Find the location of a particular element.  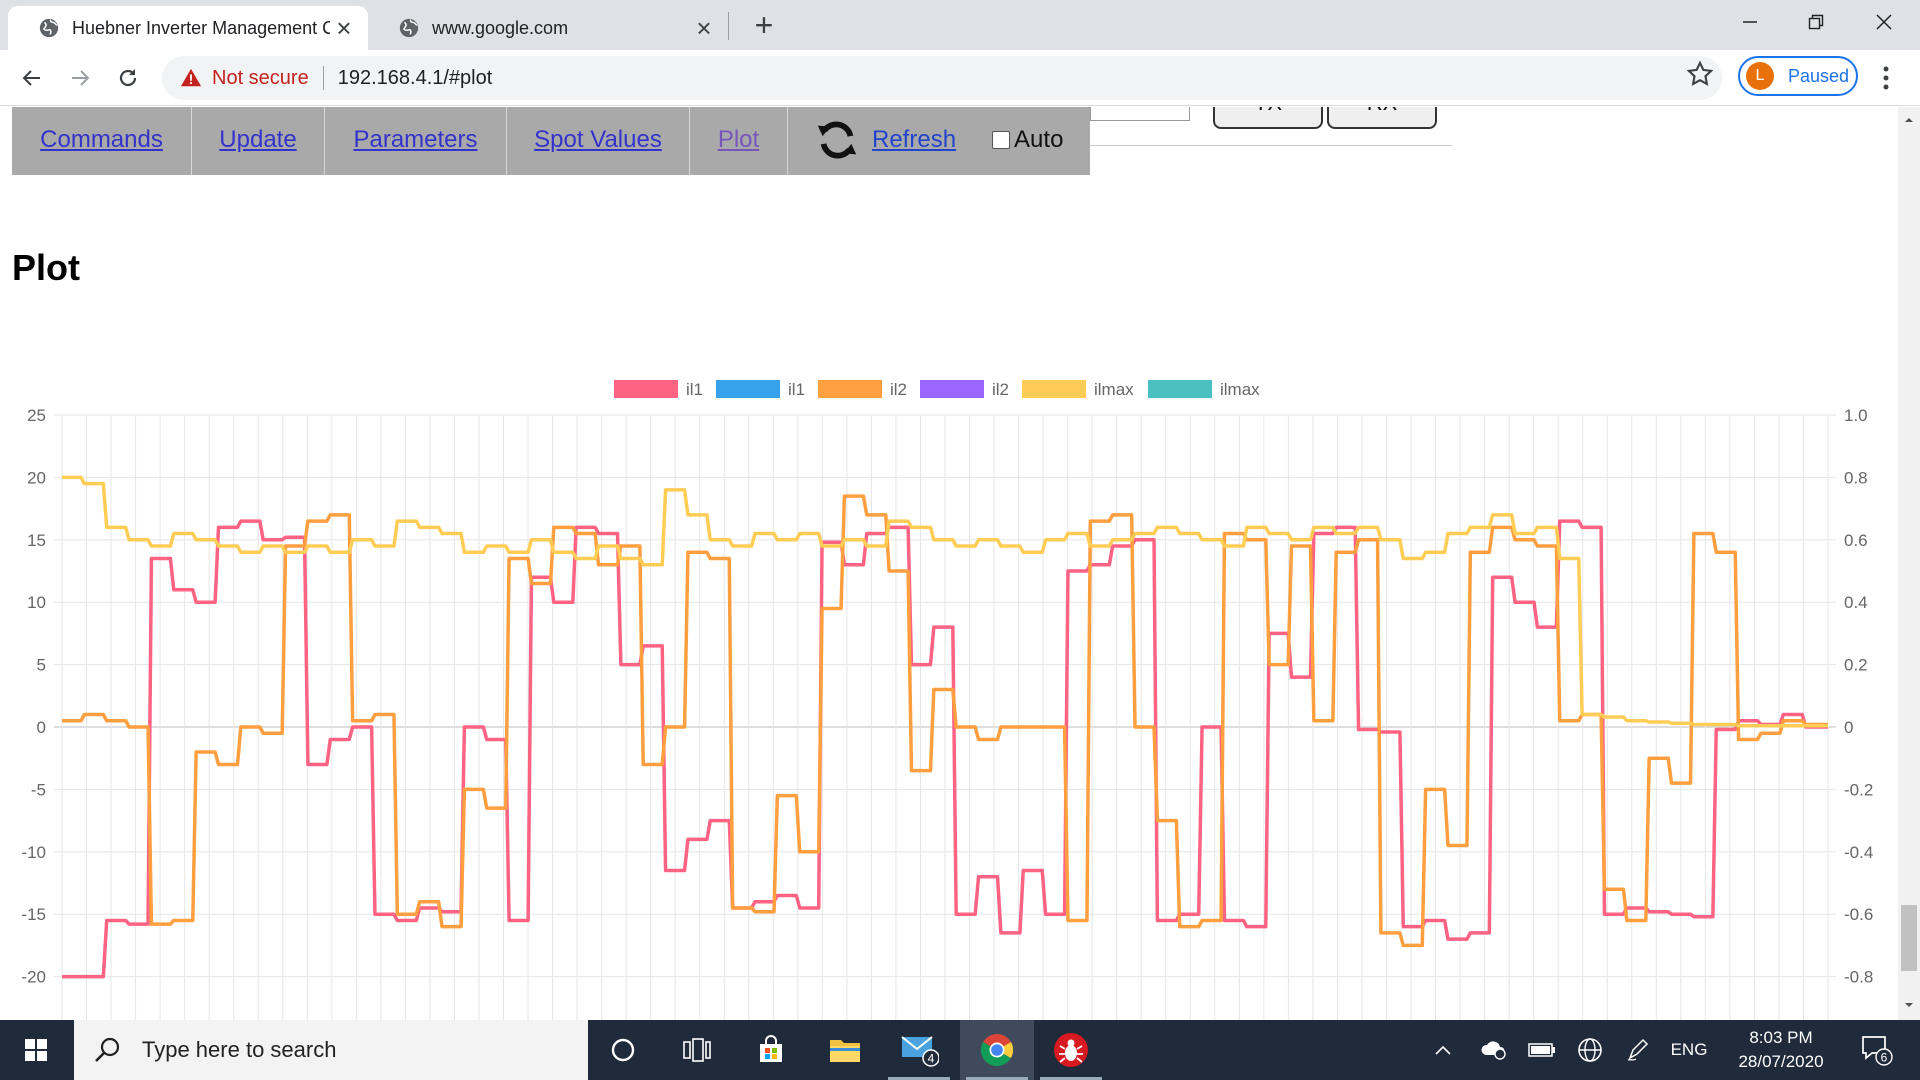

mail-badge: 4 is located at coordinates (931, 1059).